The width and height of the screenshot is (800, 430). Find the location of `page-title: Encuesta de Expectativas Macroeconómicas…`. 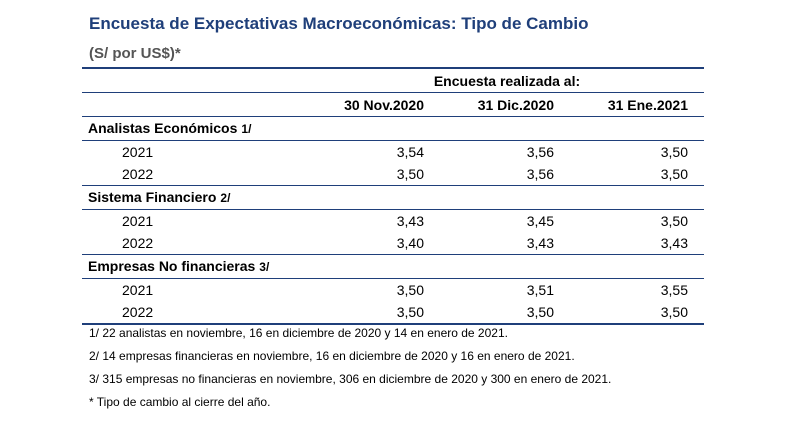

page-title: Encuesta de Expectativas Macroeconómicas… is located at coordinates (339, 23).